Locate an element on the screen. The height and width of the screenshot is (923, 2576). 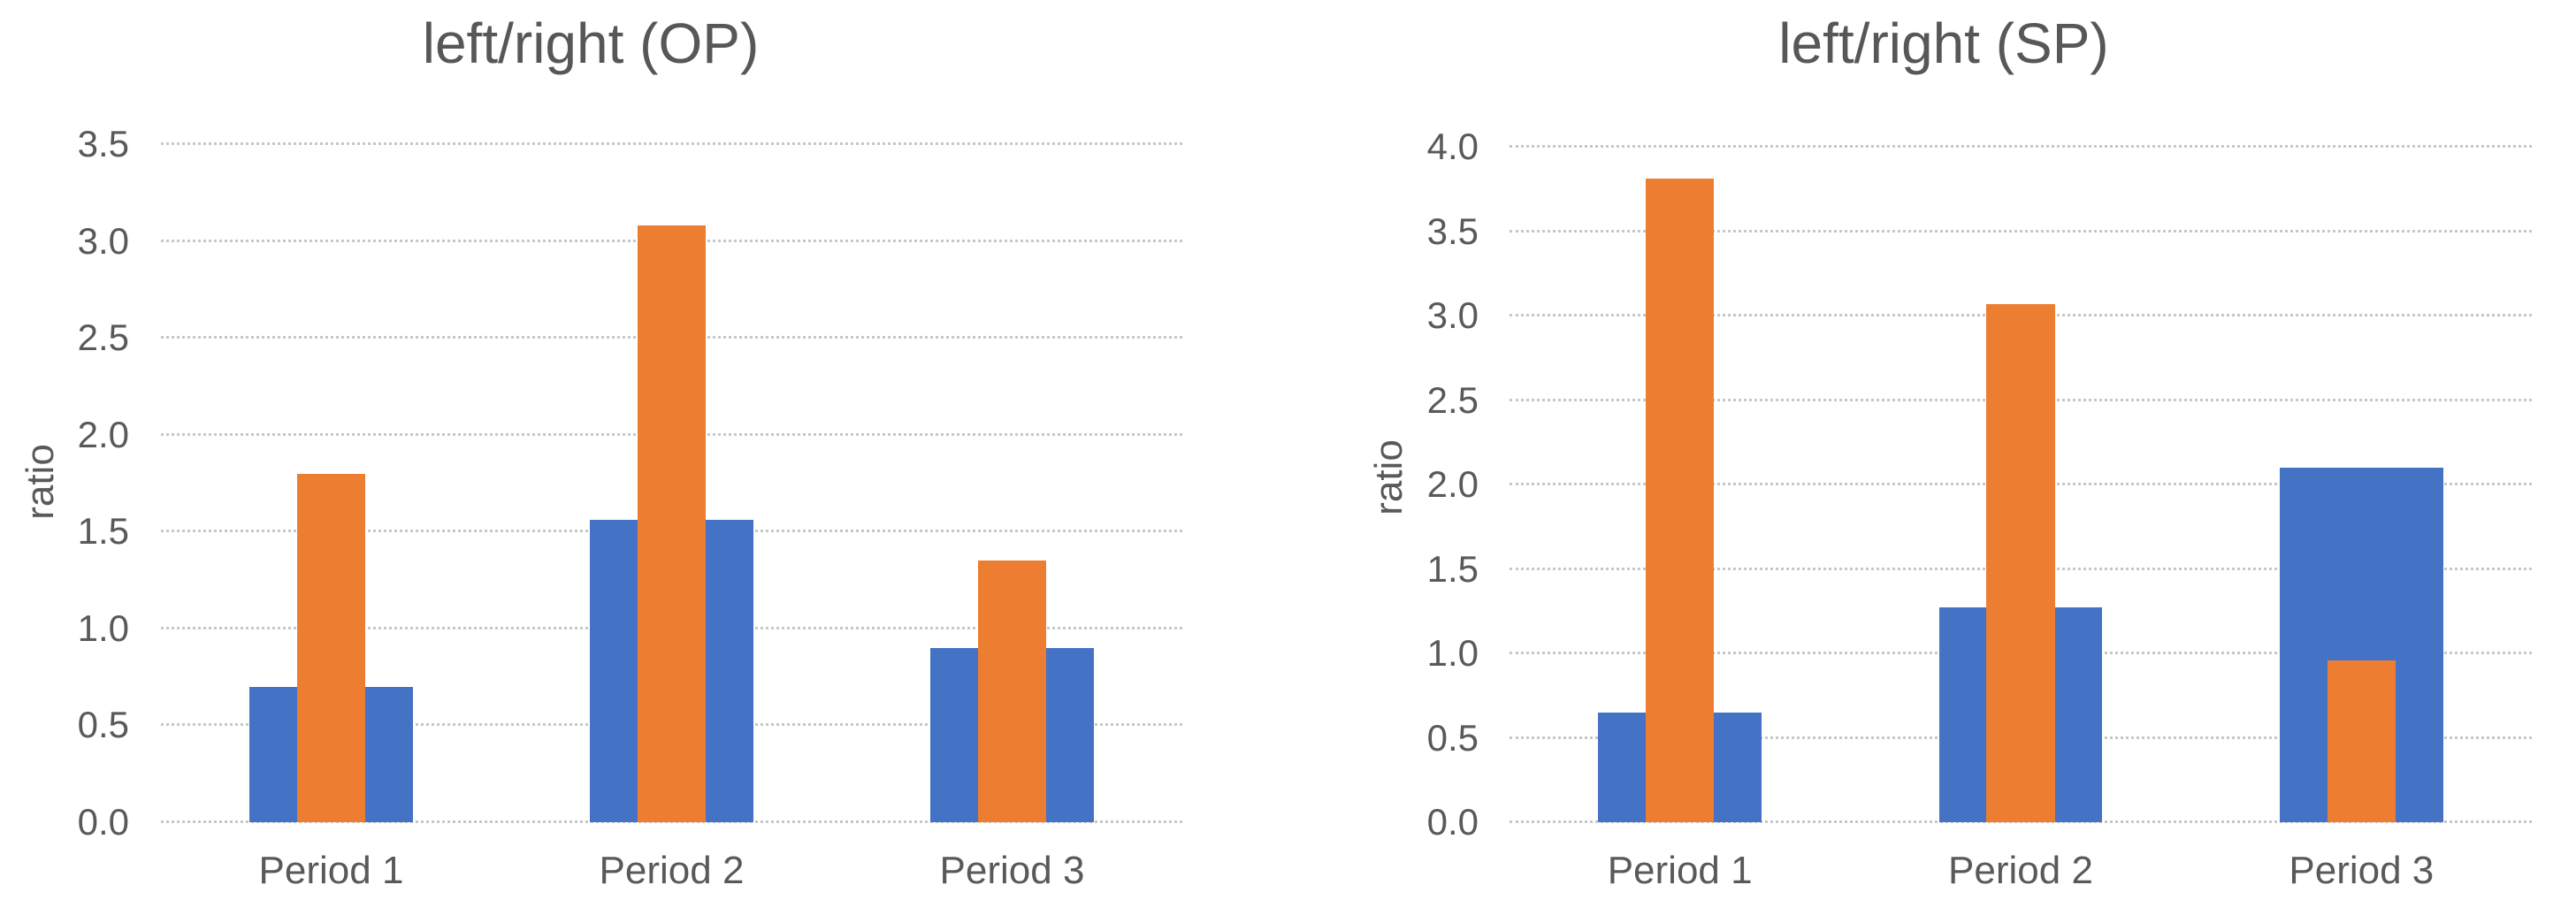
chart-title: left/right (OP) is located at coordinates (591, 43).